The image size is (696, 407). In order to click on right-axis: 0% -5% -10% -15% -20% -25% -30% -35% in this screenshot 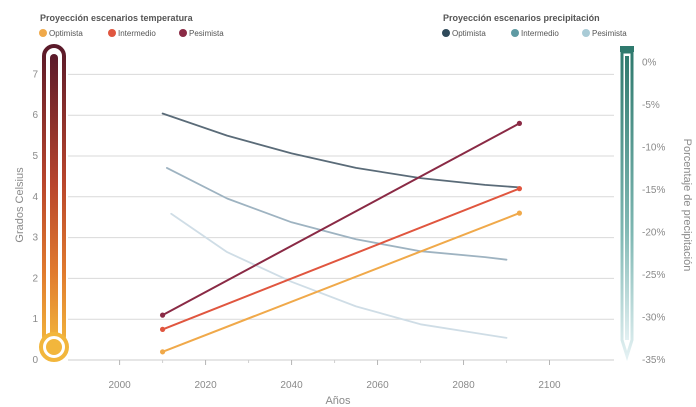, I will do `click(653, 212)`.